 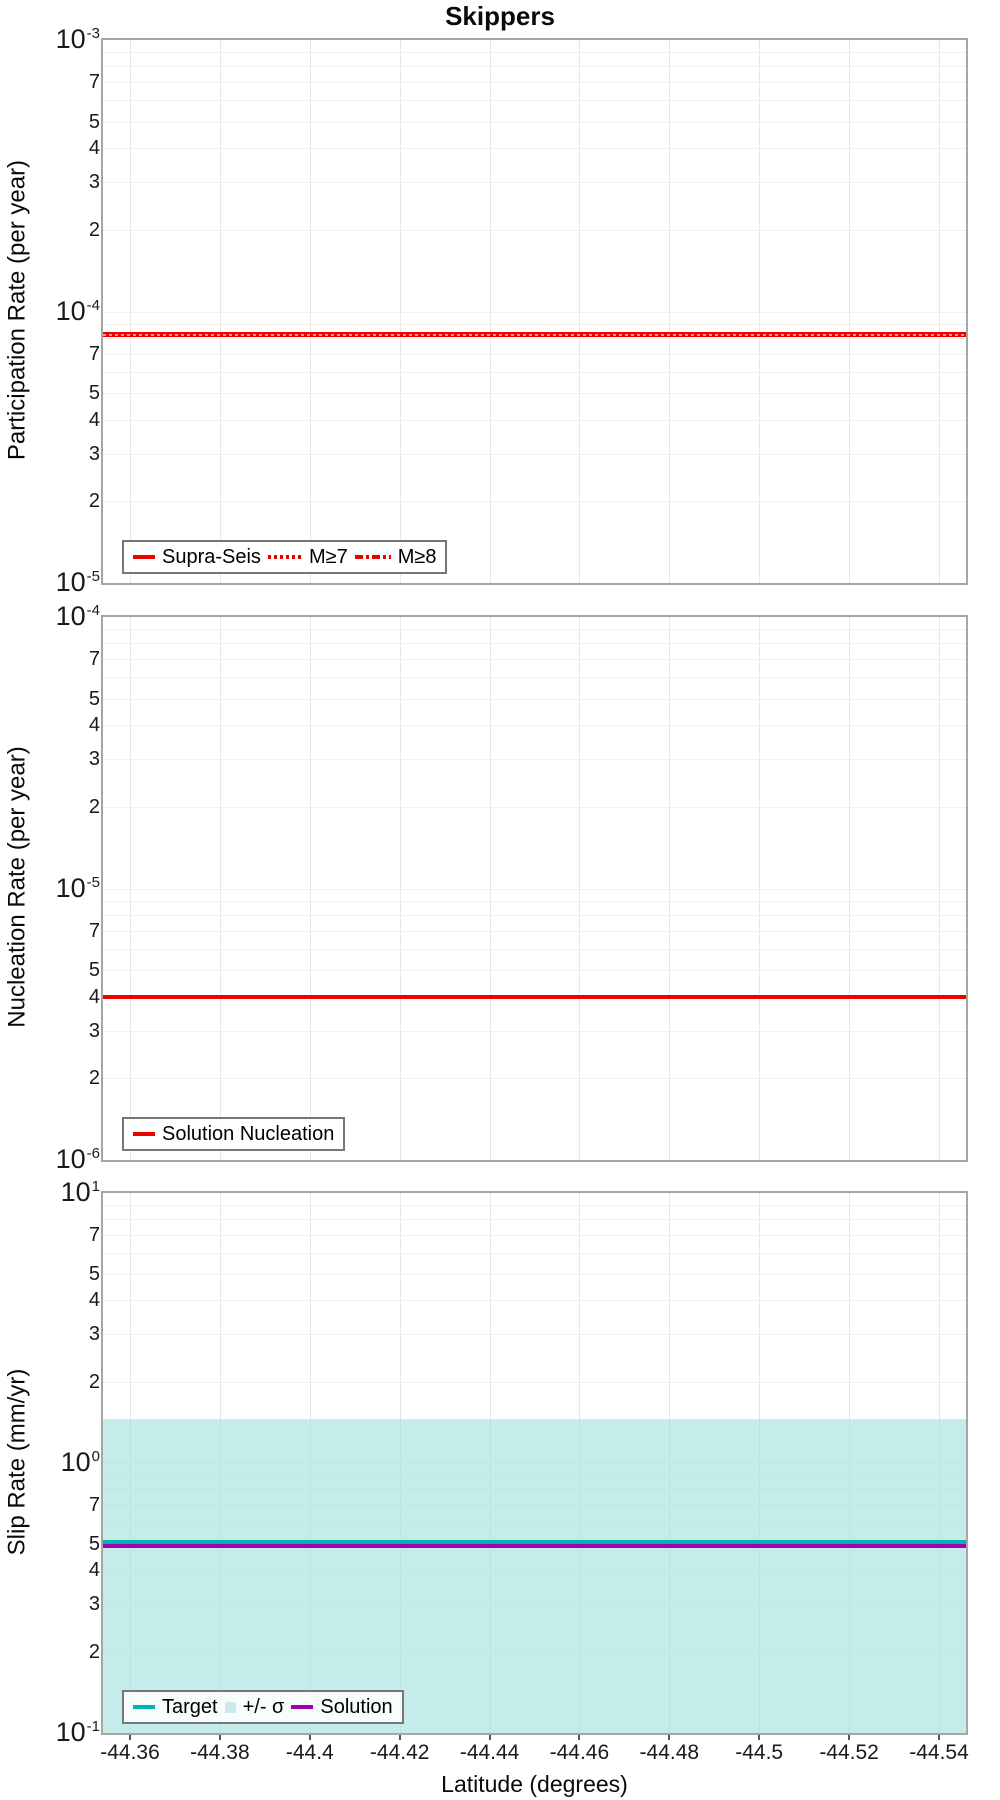 I want to click on y-axis-decade-label: 10⁰, so click(x=80, y=1462).